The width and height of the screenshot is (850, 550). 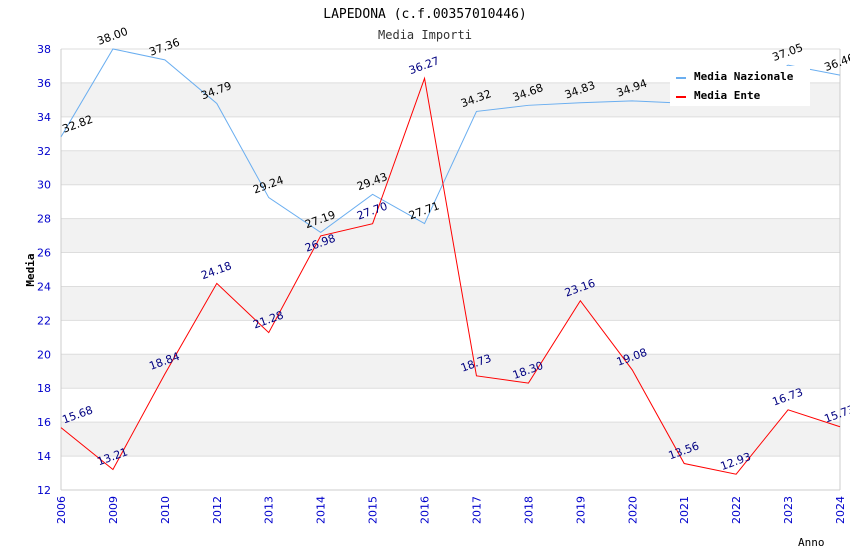 What do you see at coordinates (580, 510) in the screenshot?
I see `x-tick-label: 2019` at bounding box center [580, 510].